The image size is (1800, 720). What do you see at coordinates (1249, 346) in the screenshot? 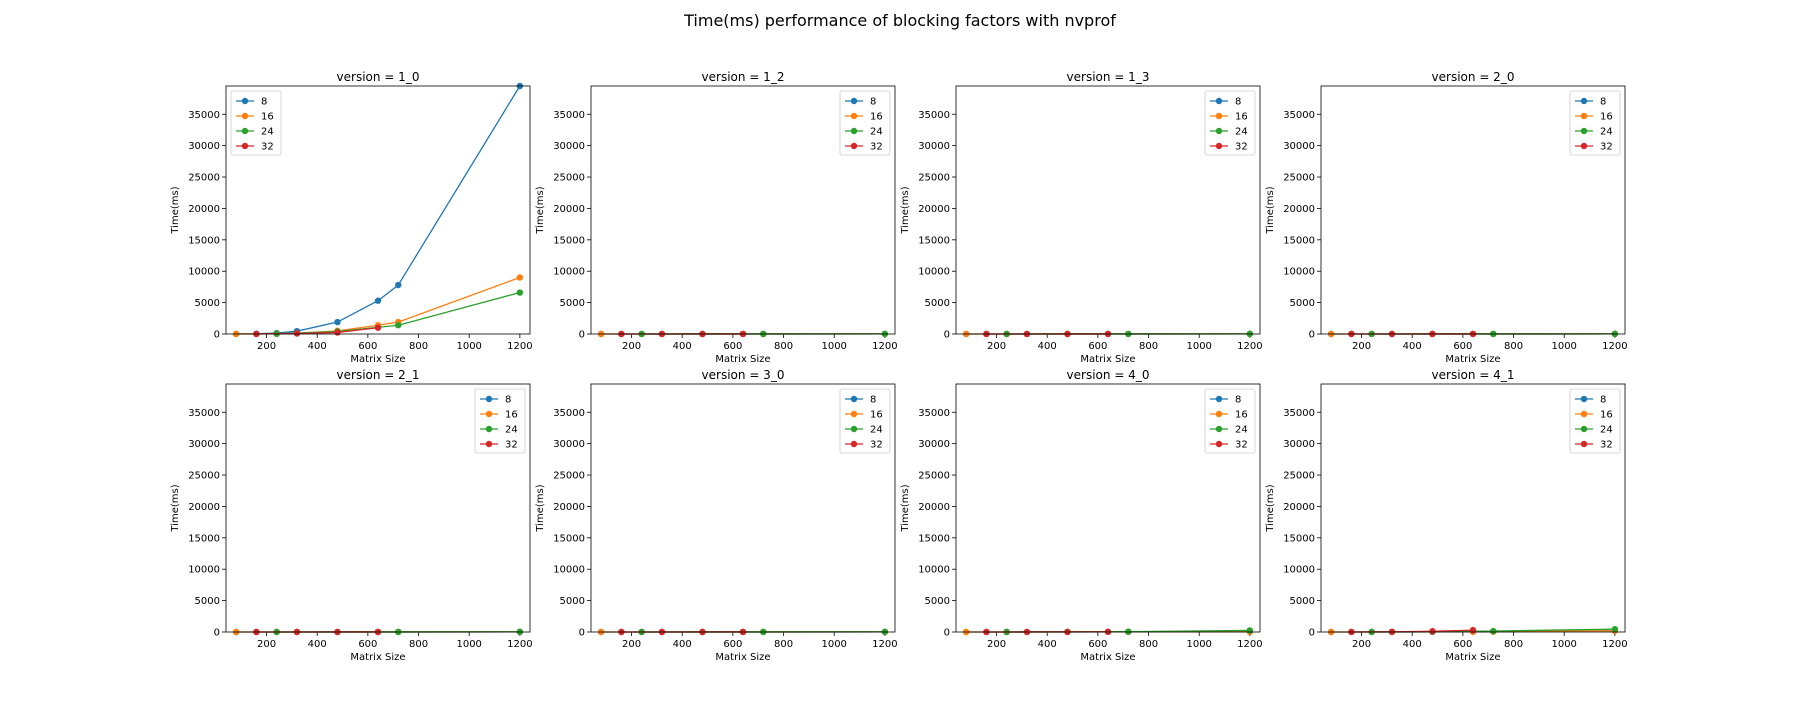
I see `x-tick-label: 1200` at bounding box center [1249, 346].